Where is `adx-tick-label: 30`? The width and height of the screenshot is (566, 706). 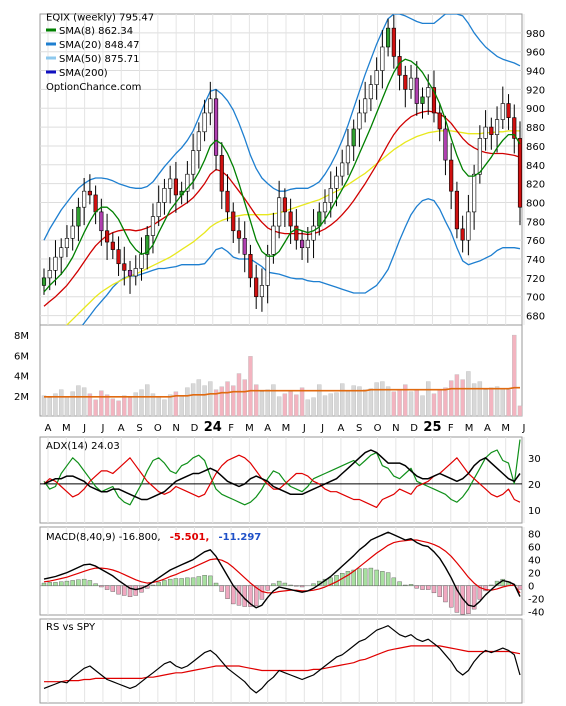
adx-tick-label: 30 is located at coordinates (534, 459).